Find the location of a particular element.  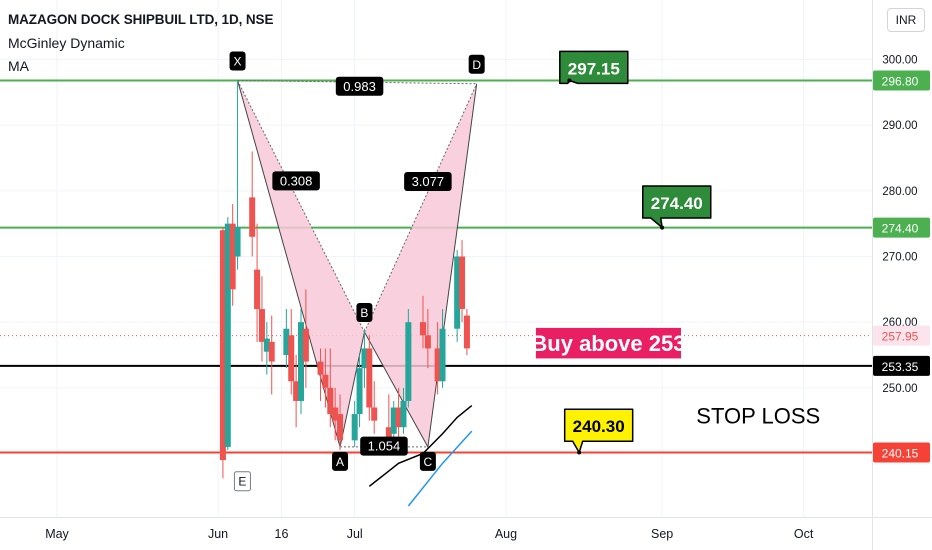

callout-entry: Buy above 253 is located at coordinates (608, 343).